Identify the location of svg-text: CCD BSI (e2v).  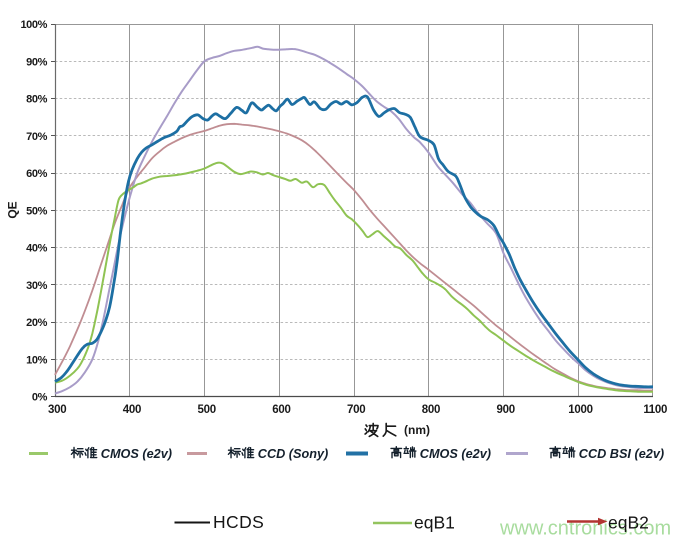
(621, 454).